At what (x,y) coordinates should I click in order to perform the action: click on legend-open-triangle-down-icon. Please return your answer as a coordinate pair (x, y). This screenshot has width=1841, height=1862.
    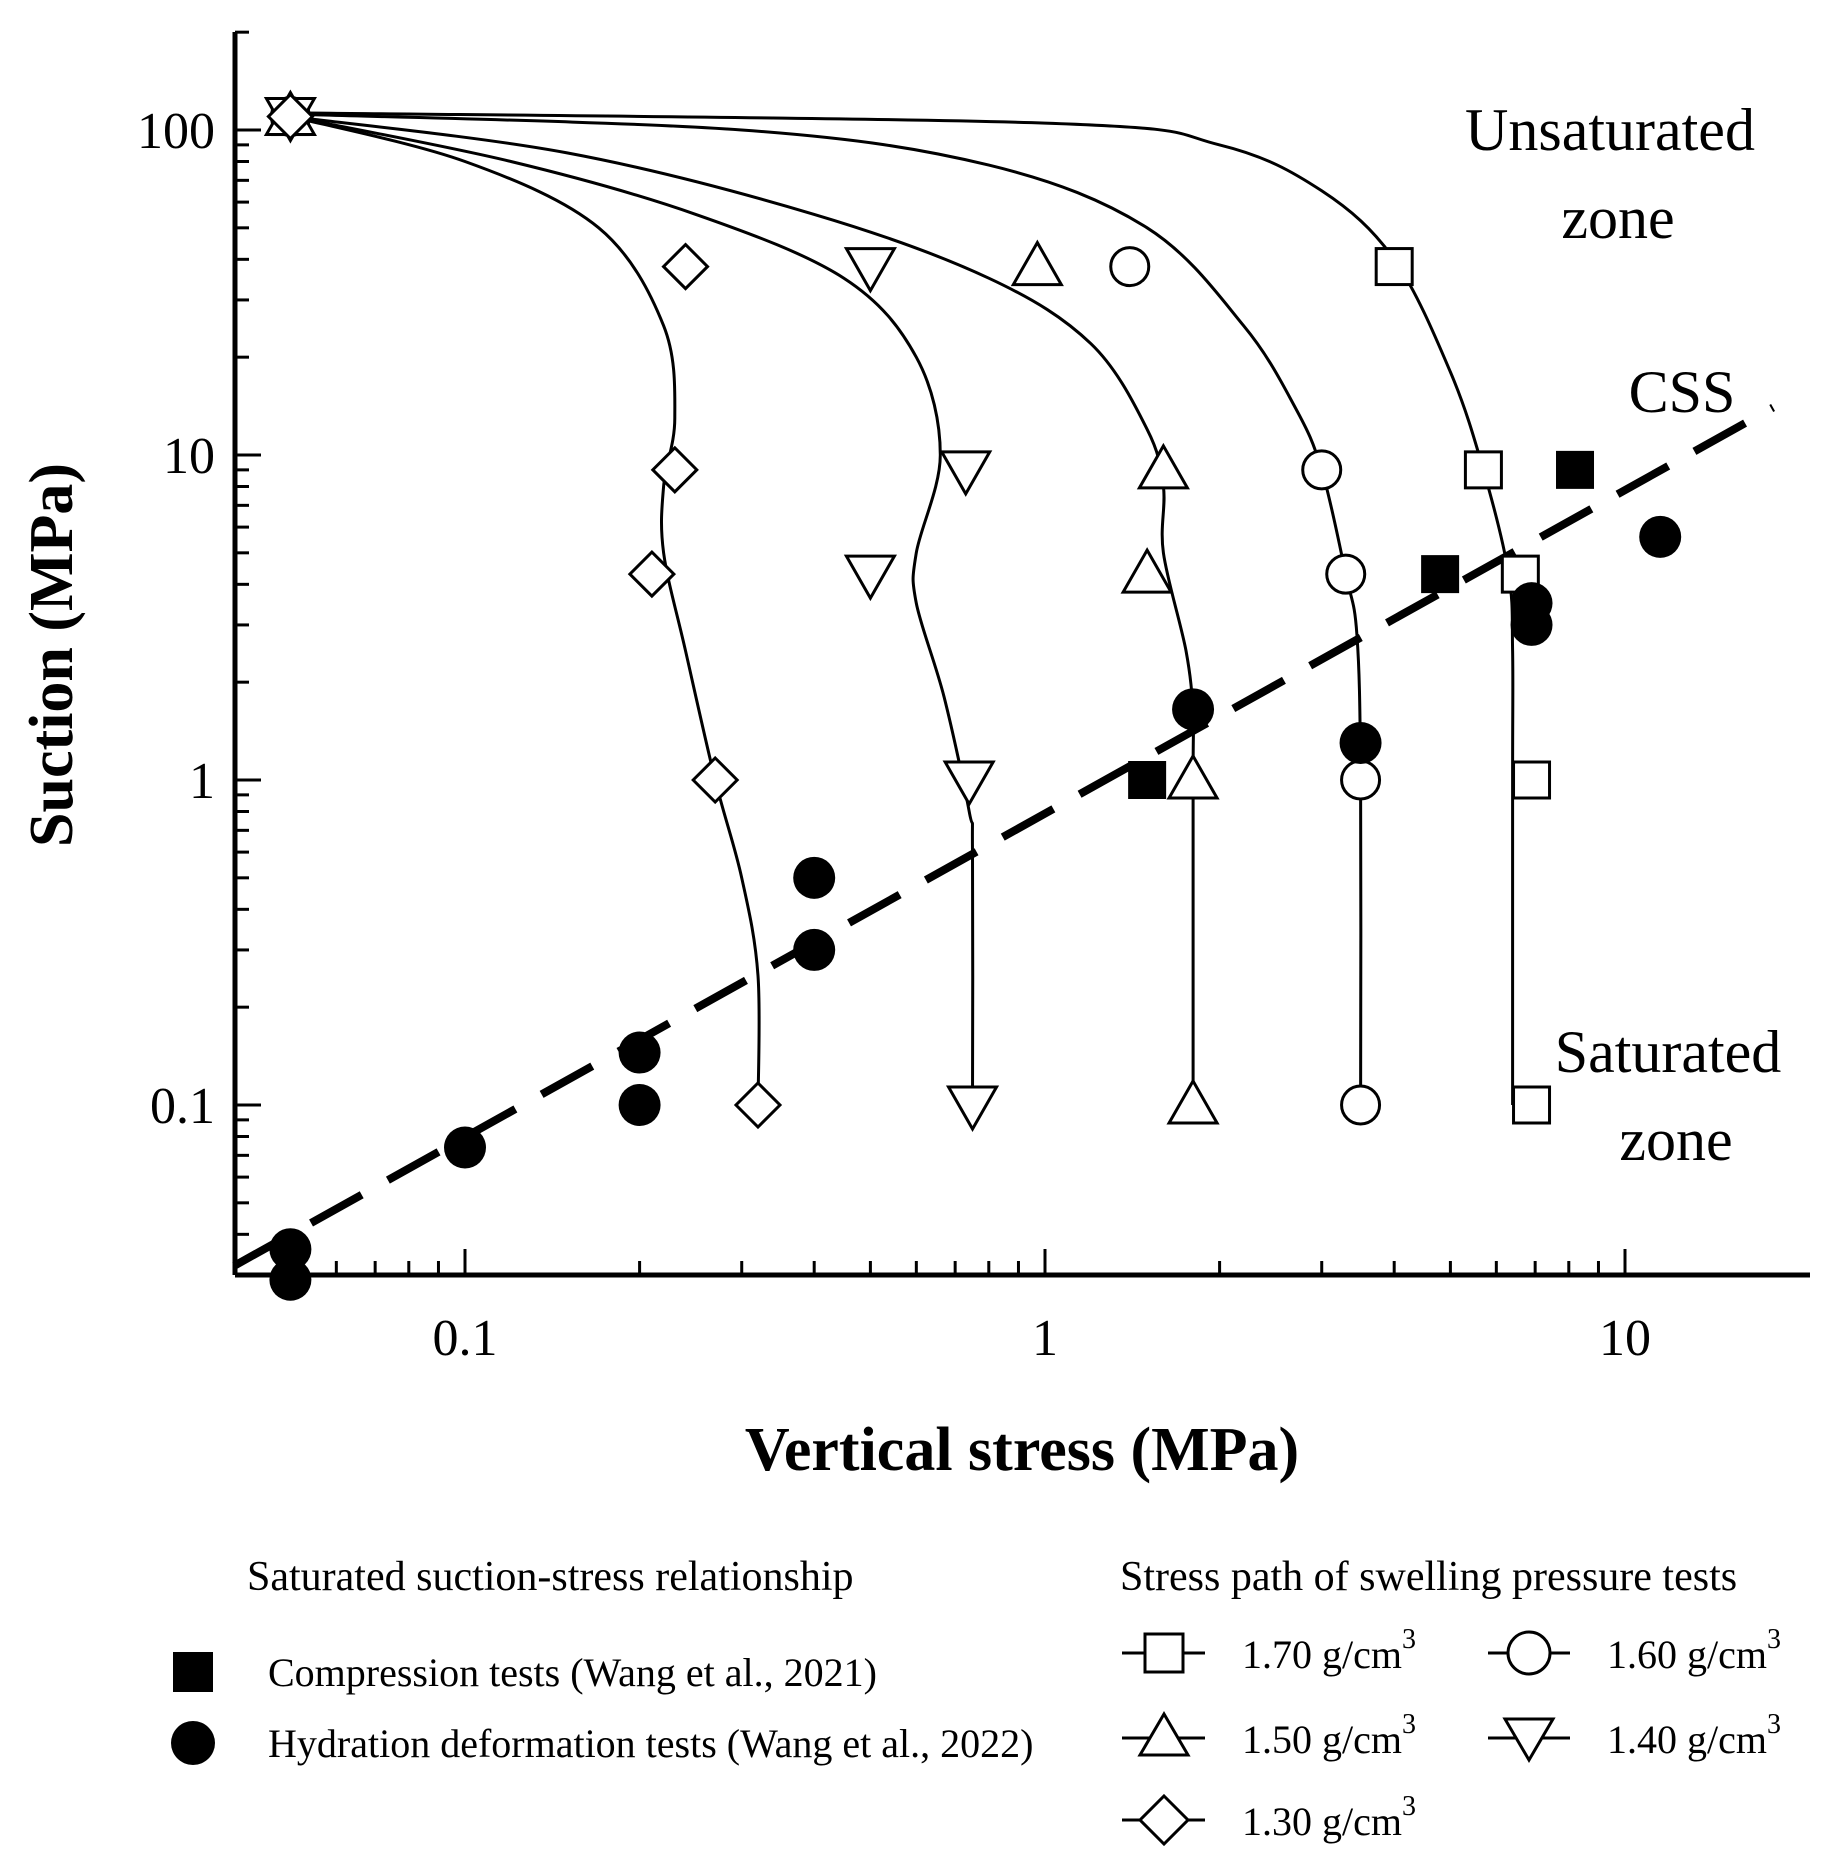
    Looking at the image, I should click on (1529, 1740).